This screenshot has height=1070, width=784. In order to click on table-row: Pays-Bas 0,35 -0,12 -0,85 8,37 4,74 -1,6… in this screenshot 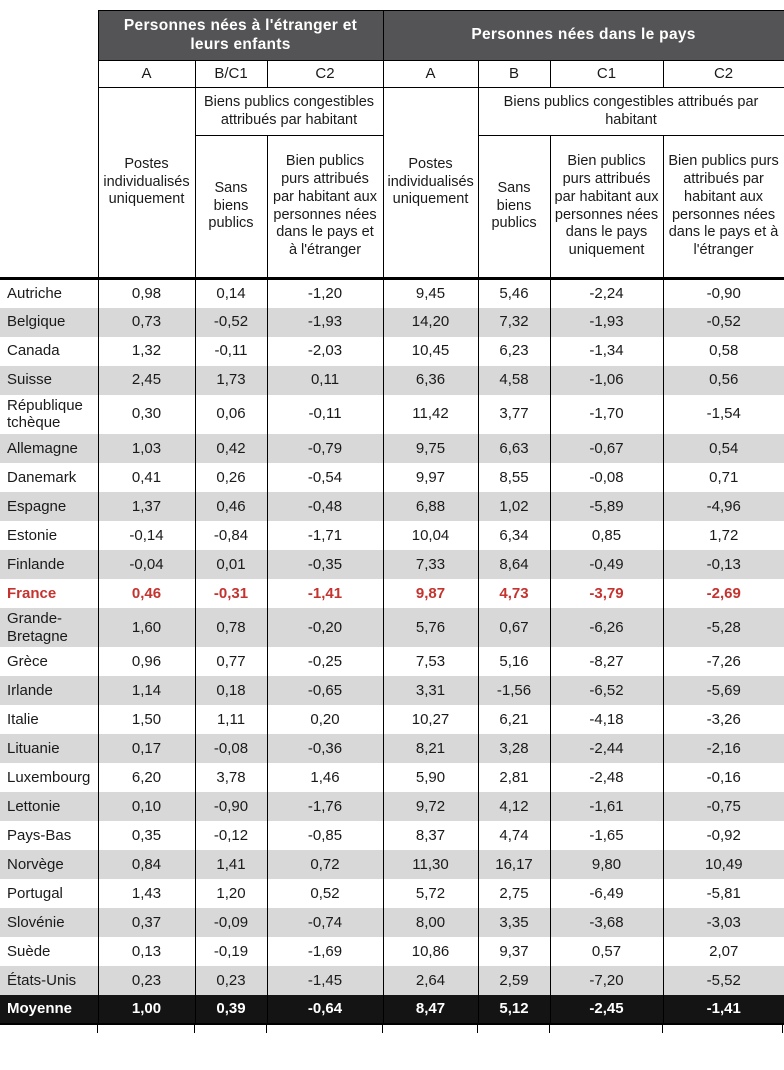, I will do `click(392, 836)`.